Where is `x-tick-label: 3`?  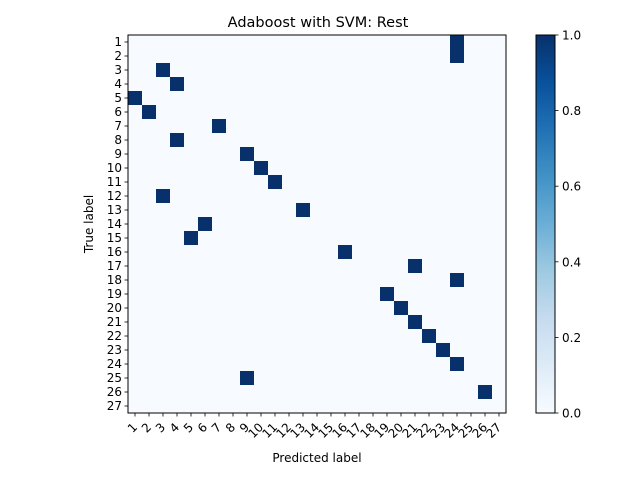 x-tick-label: 3 is located at coordinates (160, 427).